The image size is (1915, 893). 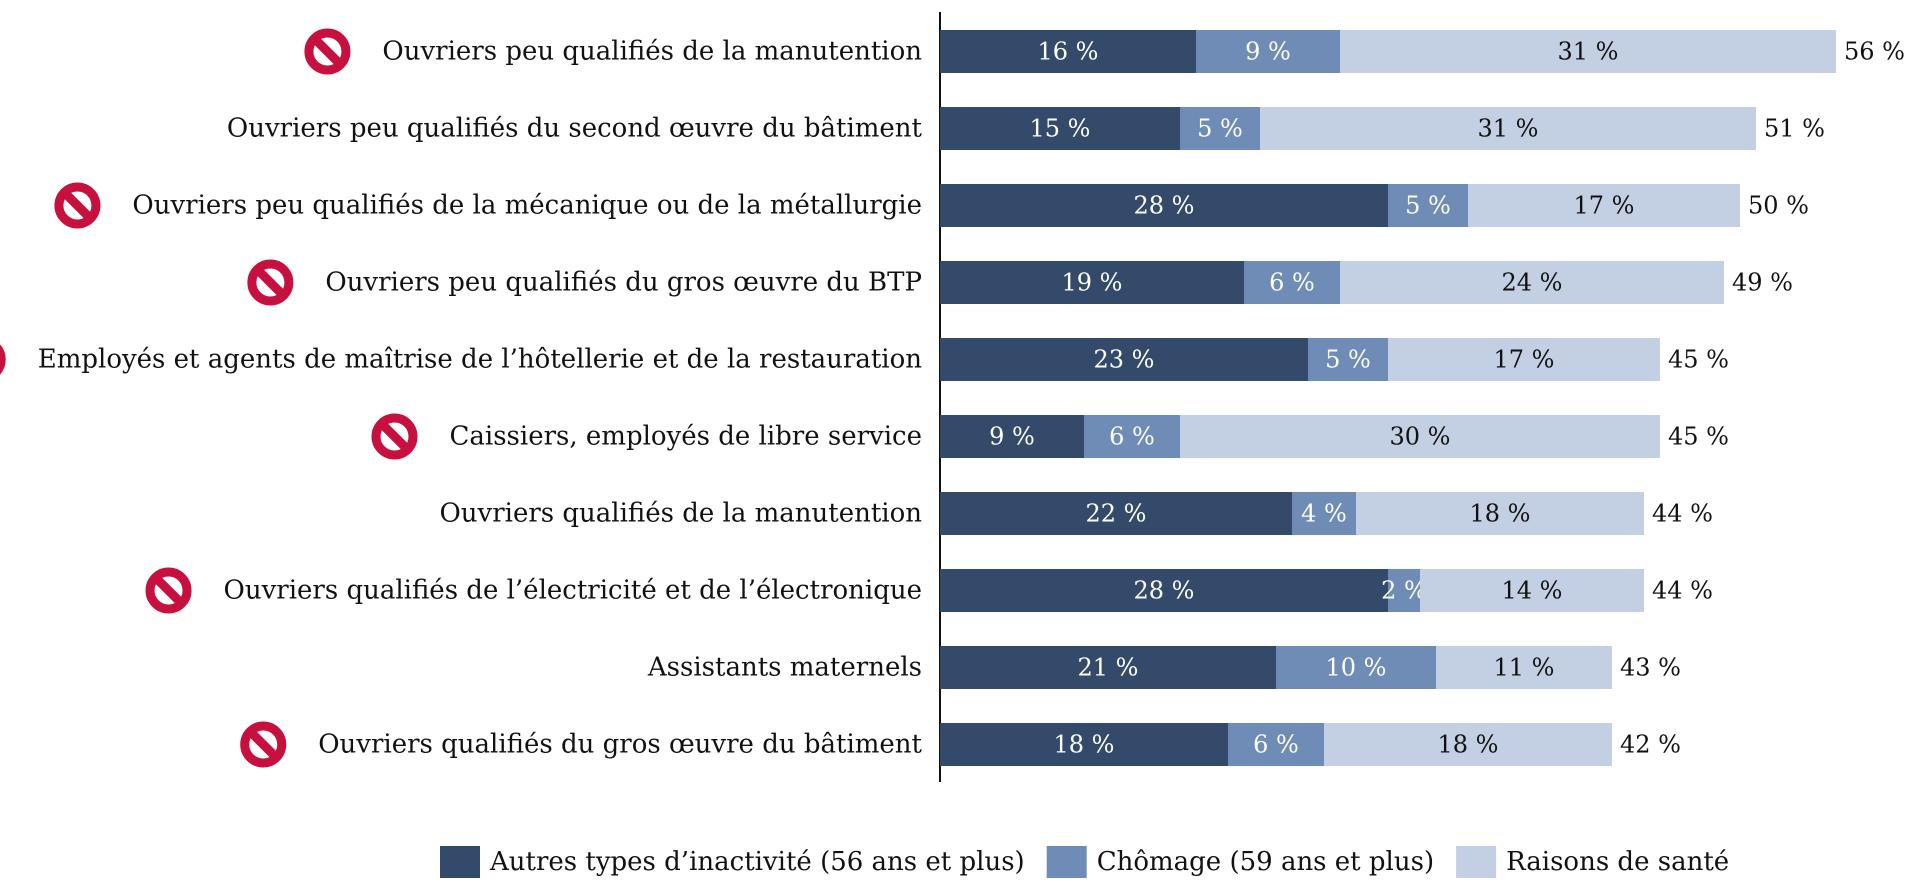 I want to click on total-label: 42 %, so click(x=1650, y=745).